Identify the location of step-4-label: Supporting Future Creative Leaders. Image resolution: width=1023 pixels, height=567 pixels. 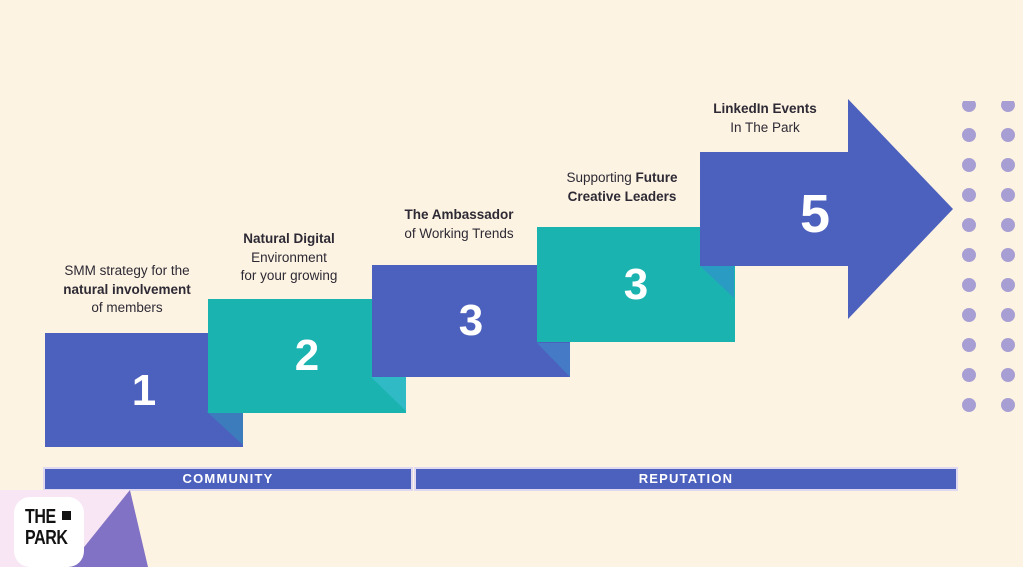
(622, 187).